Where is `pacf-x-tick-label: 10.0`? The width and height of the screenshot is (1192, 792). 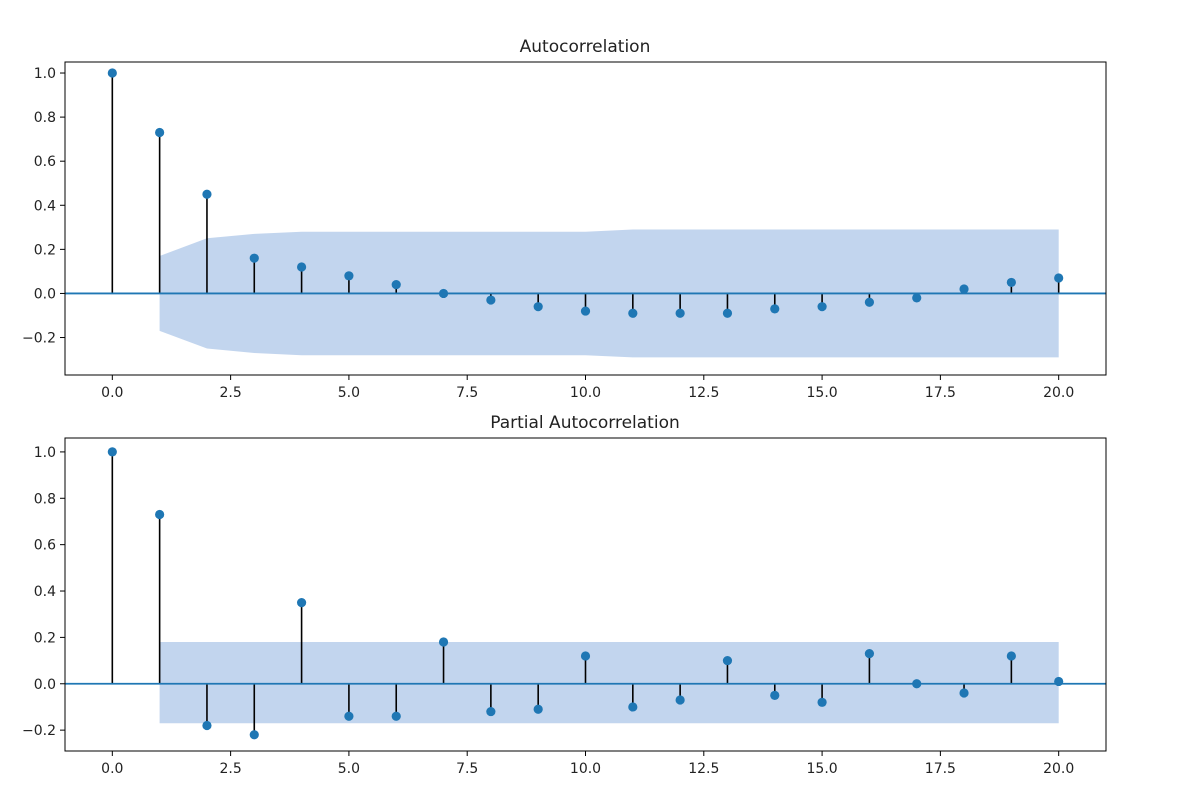
pacf-x-tick-label: 10.0 is located at coordinates (585, 769).